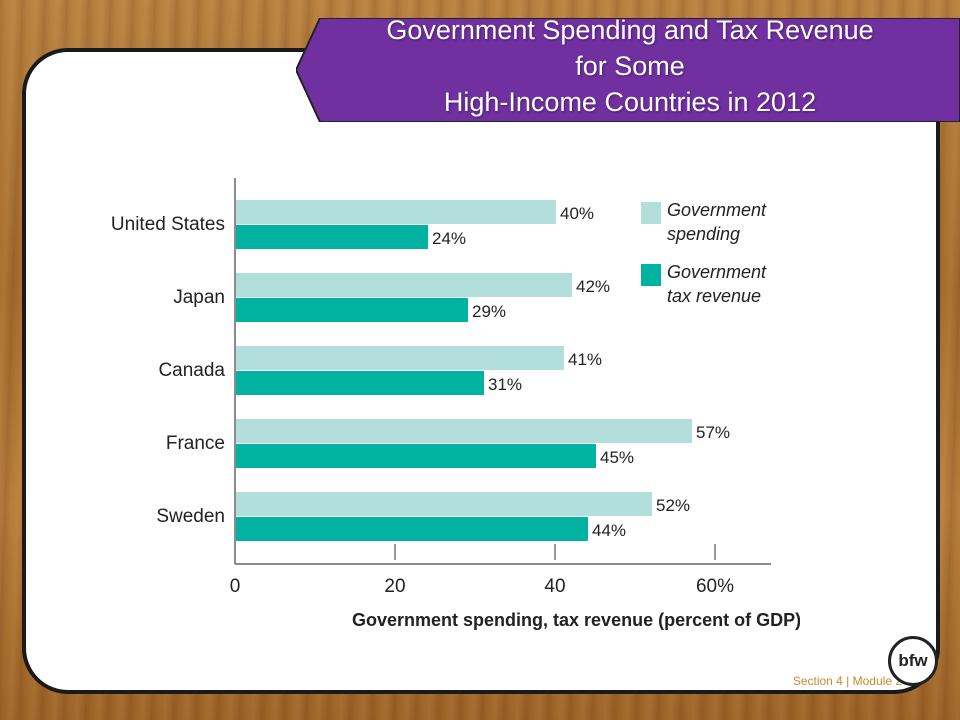 The image size is (960, 720). I want to click on title-line-2: for Some, so click(630, 66).